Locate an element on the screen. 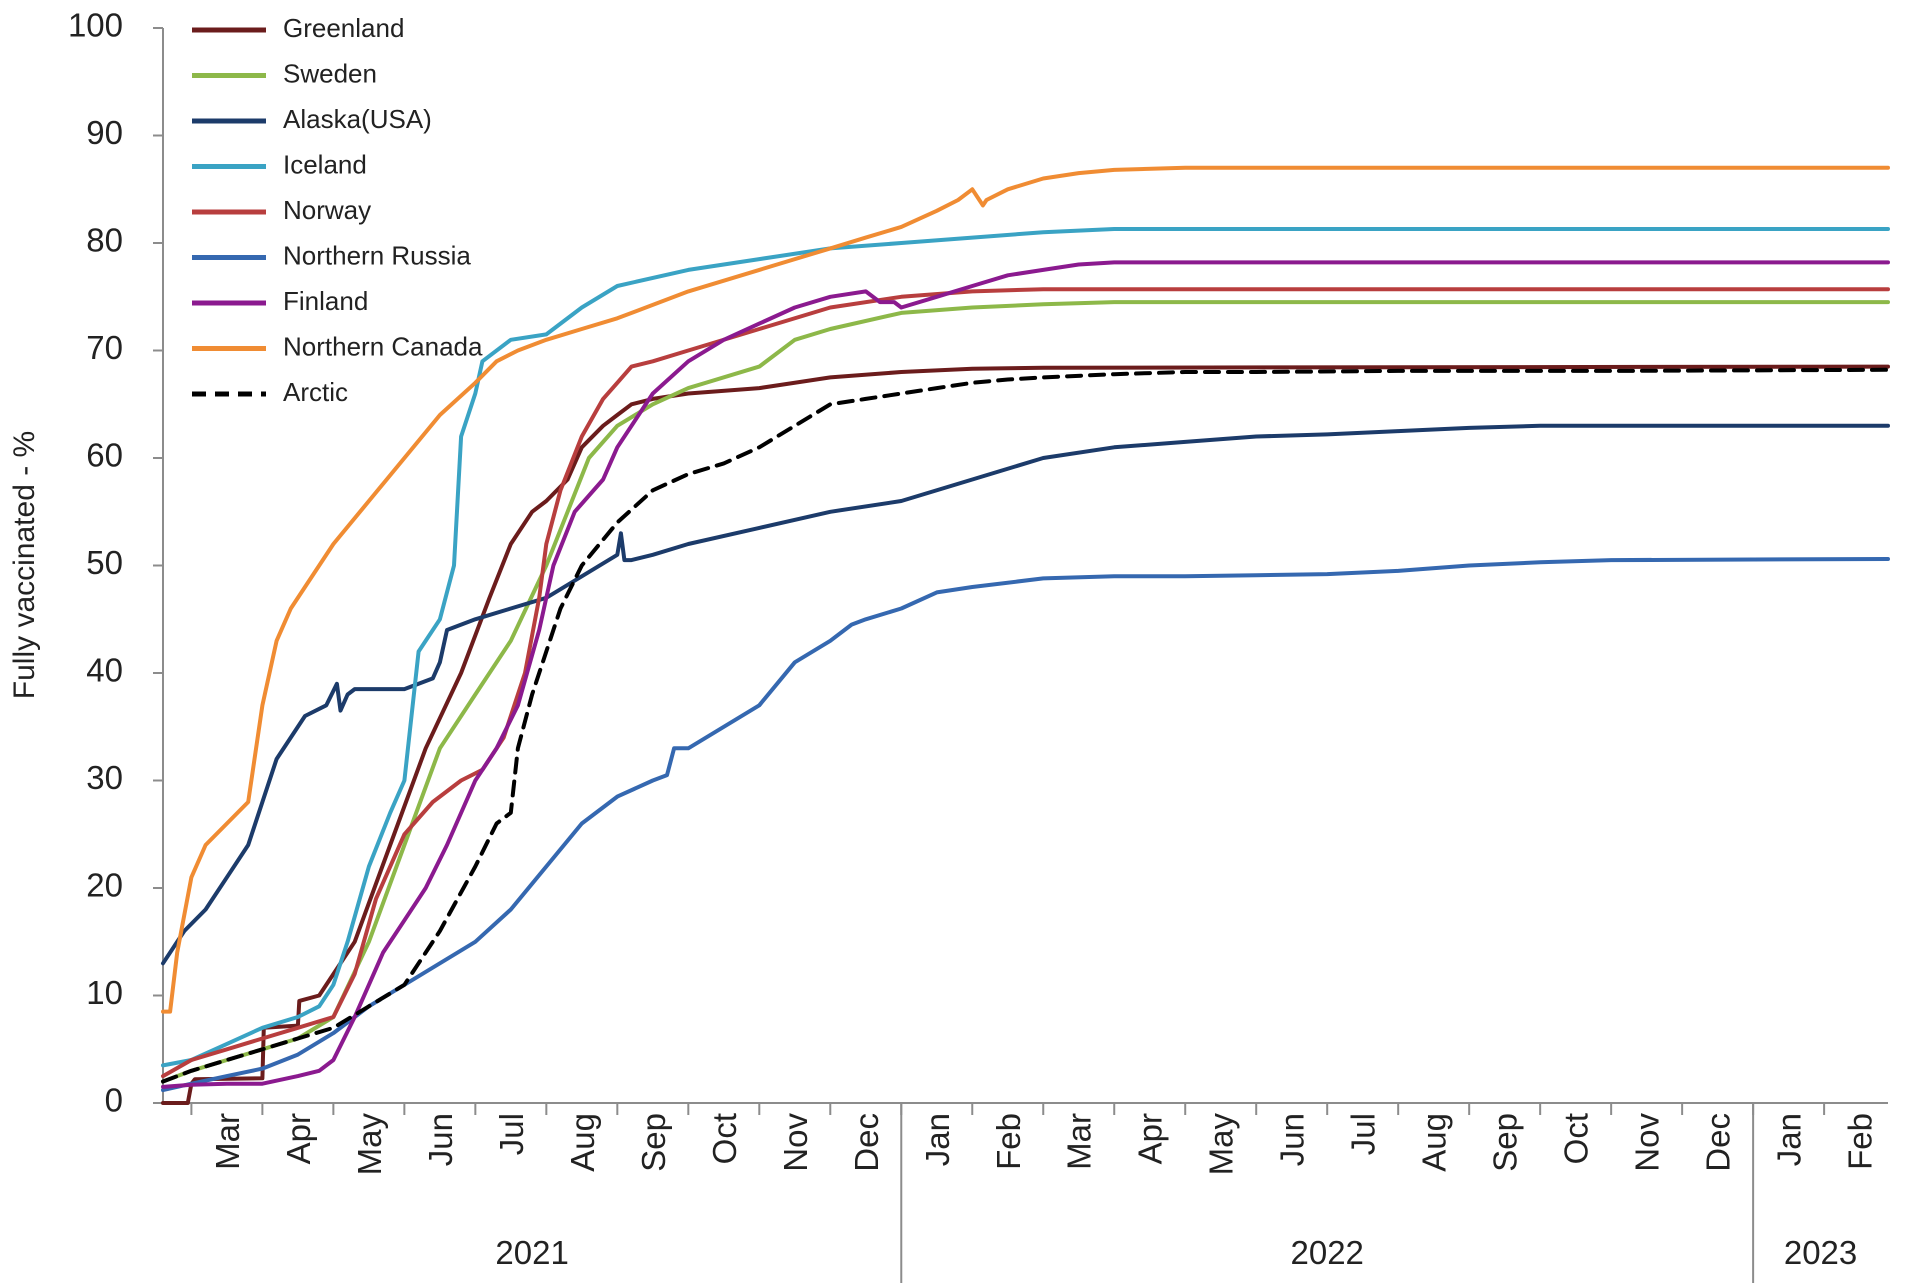 The image size is (1907, 1286). legend-label: Alaska(USA) is located at coordinates (357, 119).